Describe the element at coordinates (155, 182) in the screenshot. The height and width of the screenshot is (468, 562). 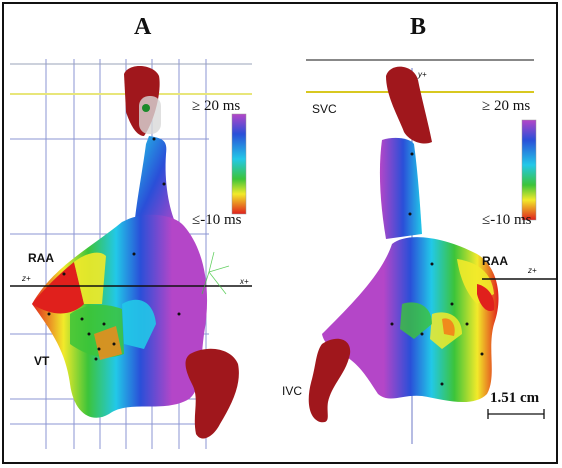
I see `neck-region` at that location.